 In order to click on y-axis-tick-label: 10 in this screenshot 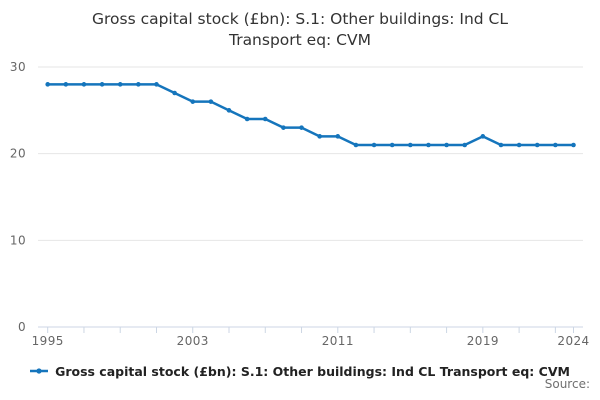, I will do `click(18, 240)`.